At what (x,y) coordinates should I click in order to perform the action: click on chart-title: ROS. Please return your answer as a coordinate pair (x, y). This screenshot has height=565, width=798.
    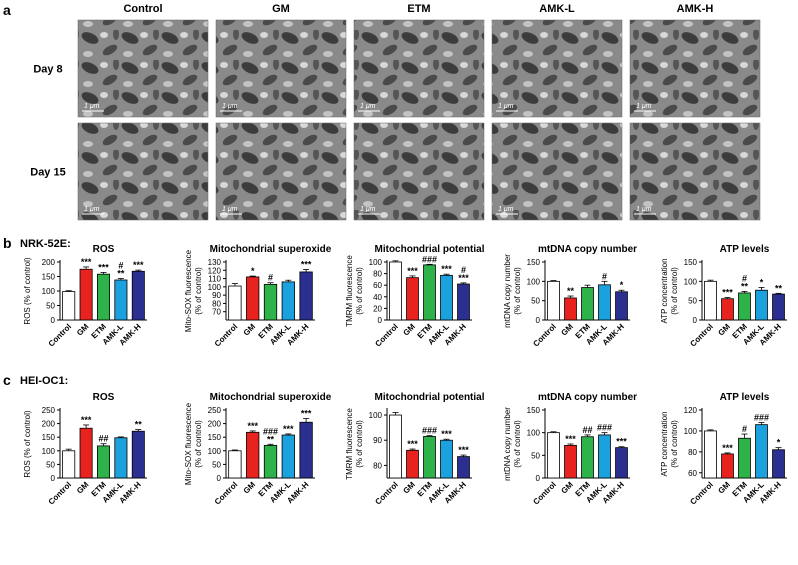
    Looking at the image, I should click on (104, 397).